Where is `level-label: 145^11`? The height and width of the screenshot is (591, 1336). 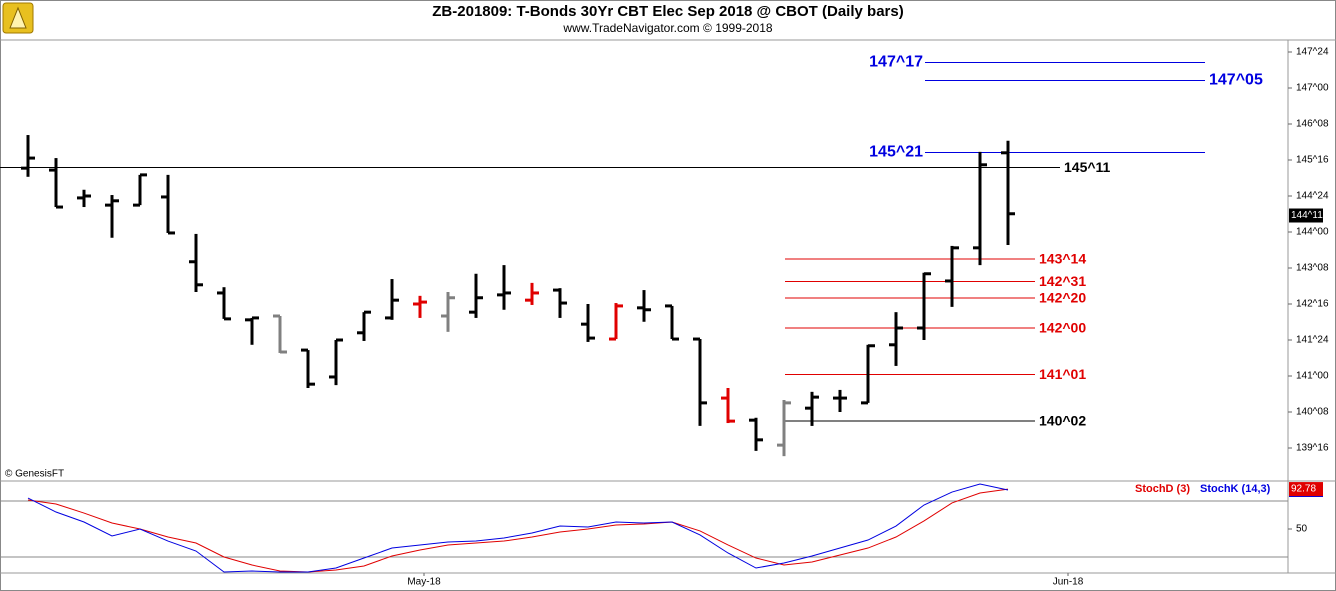 level-label: 145^11 is located at coordinates (1087, 167).